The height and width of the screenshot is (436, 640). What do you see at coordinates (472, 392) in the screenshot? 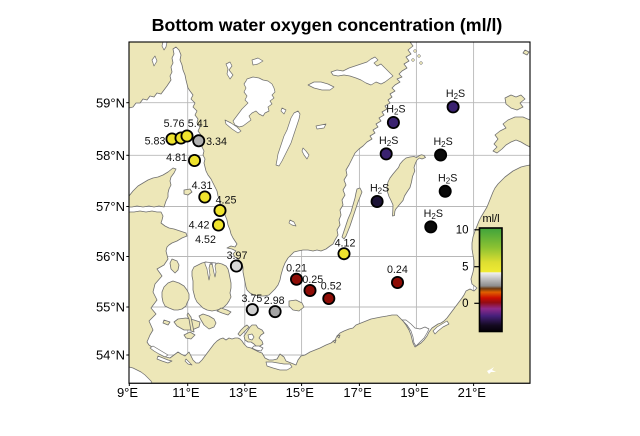
I see `svg-text: 21°E` at bounding box center [472, 392].